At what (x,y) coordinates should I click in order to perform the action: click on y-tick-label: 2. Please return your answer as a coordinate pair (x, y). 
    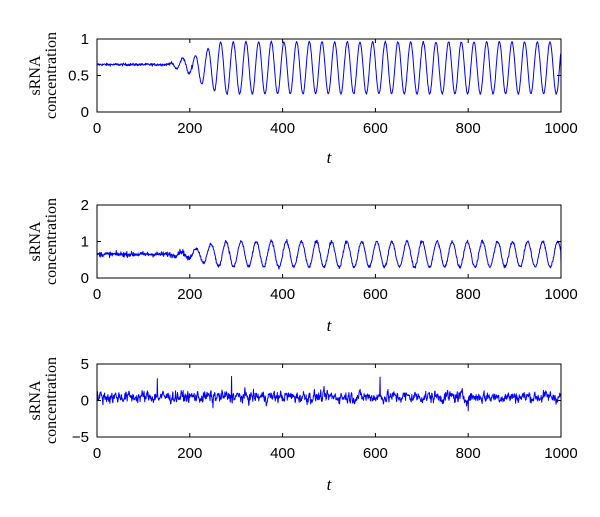
    Looking at the image, I should click on (85, 205).